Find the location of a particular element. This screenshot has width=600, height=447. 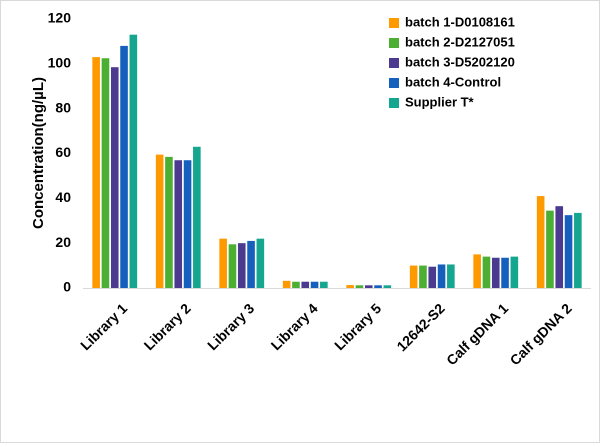

y-tick-label: 120 is located at coordinates (60, 18).